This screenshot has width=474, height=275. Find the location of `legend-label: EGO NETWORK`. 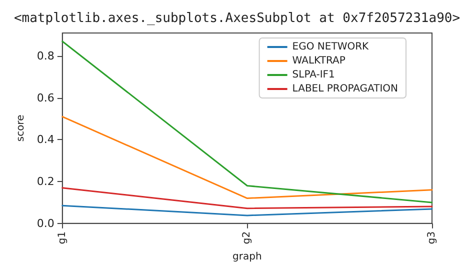

legend-label: EGO NETWORK is located at coordinates (331, 47).